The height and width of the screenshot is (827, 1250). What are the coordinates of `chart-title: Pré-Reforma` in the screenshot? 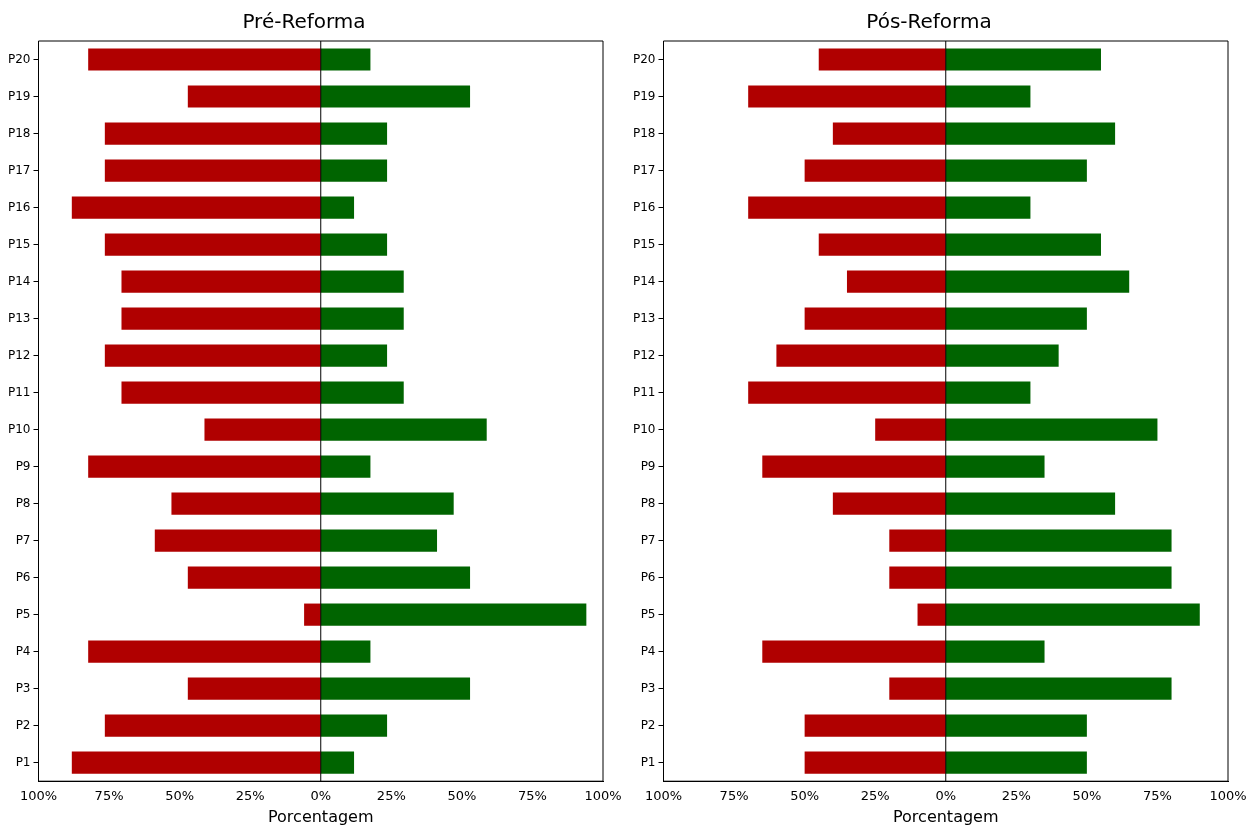 It's located at (304, 21).